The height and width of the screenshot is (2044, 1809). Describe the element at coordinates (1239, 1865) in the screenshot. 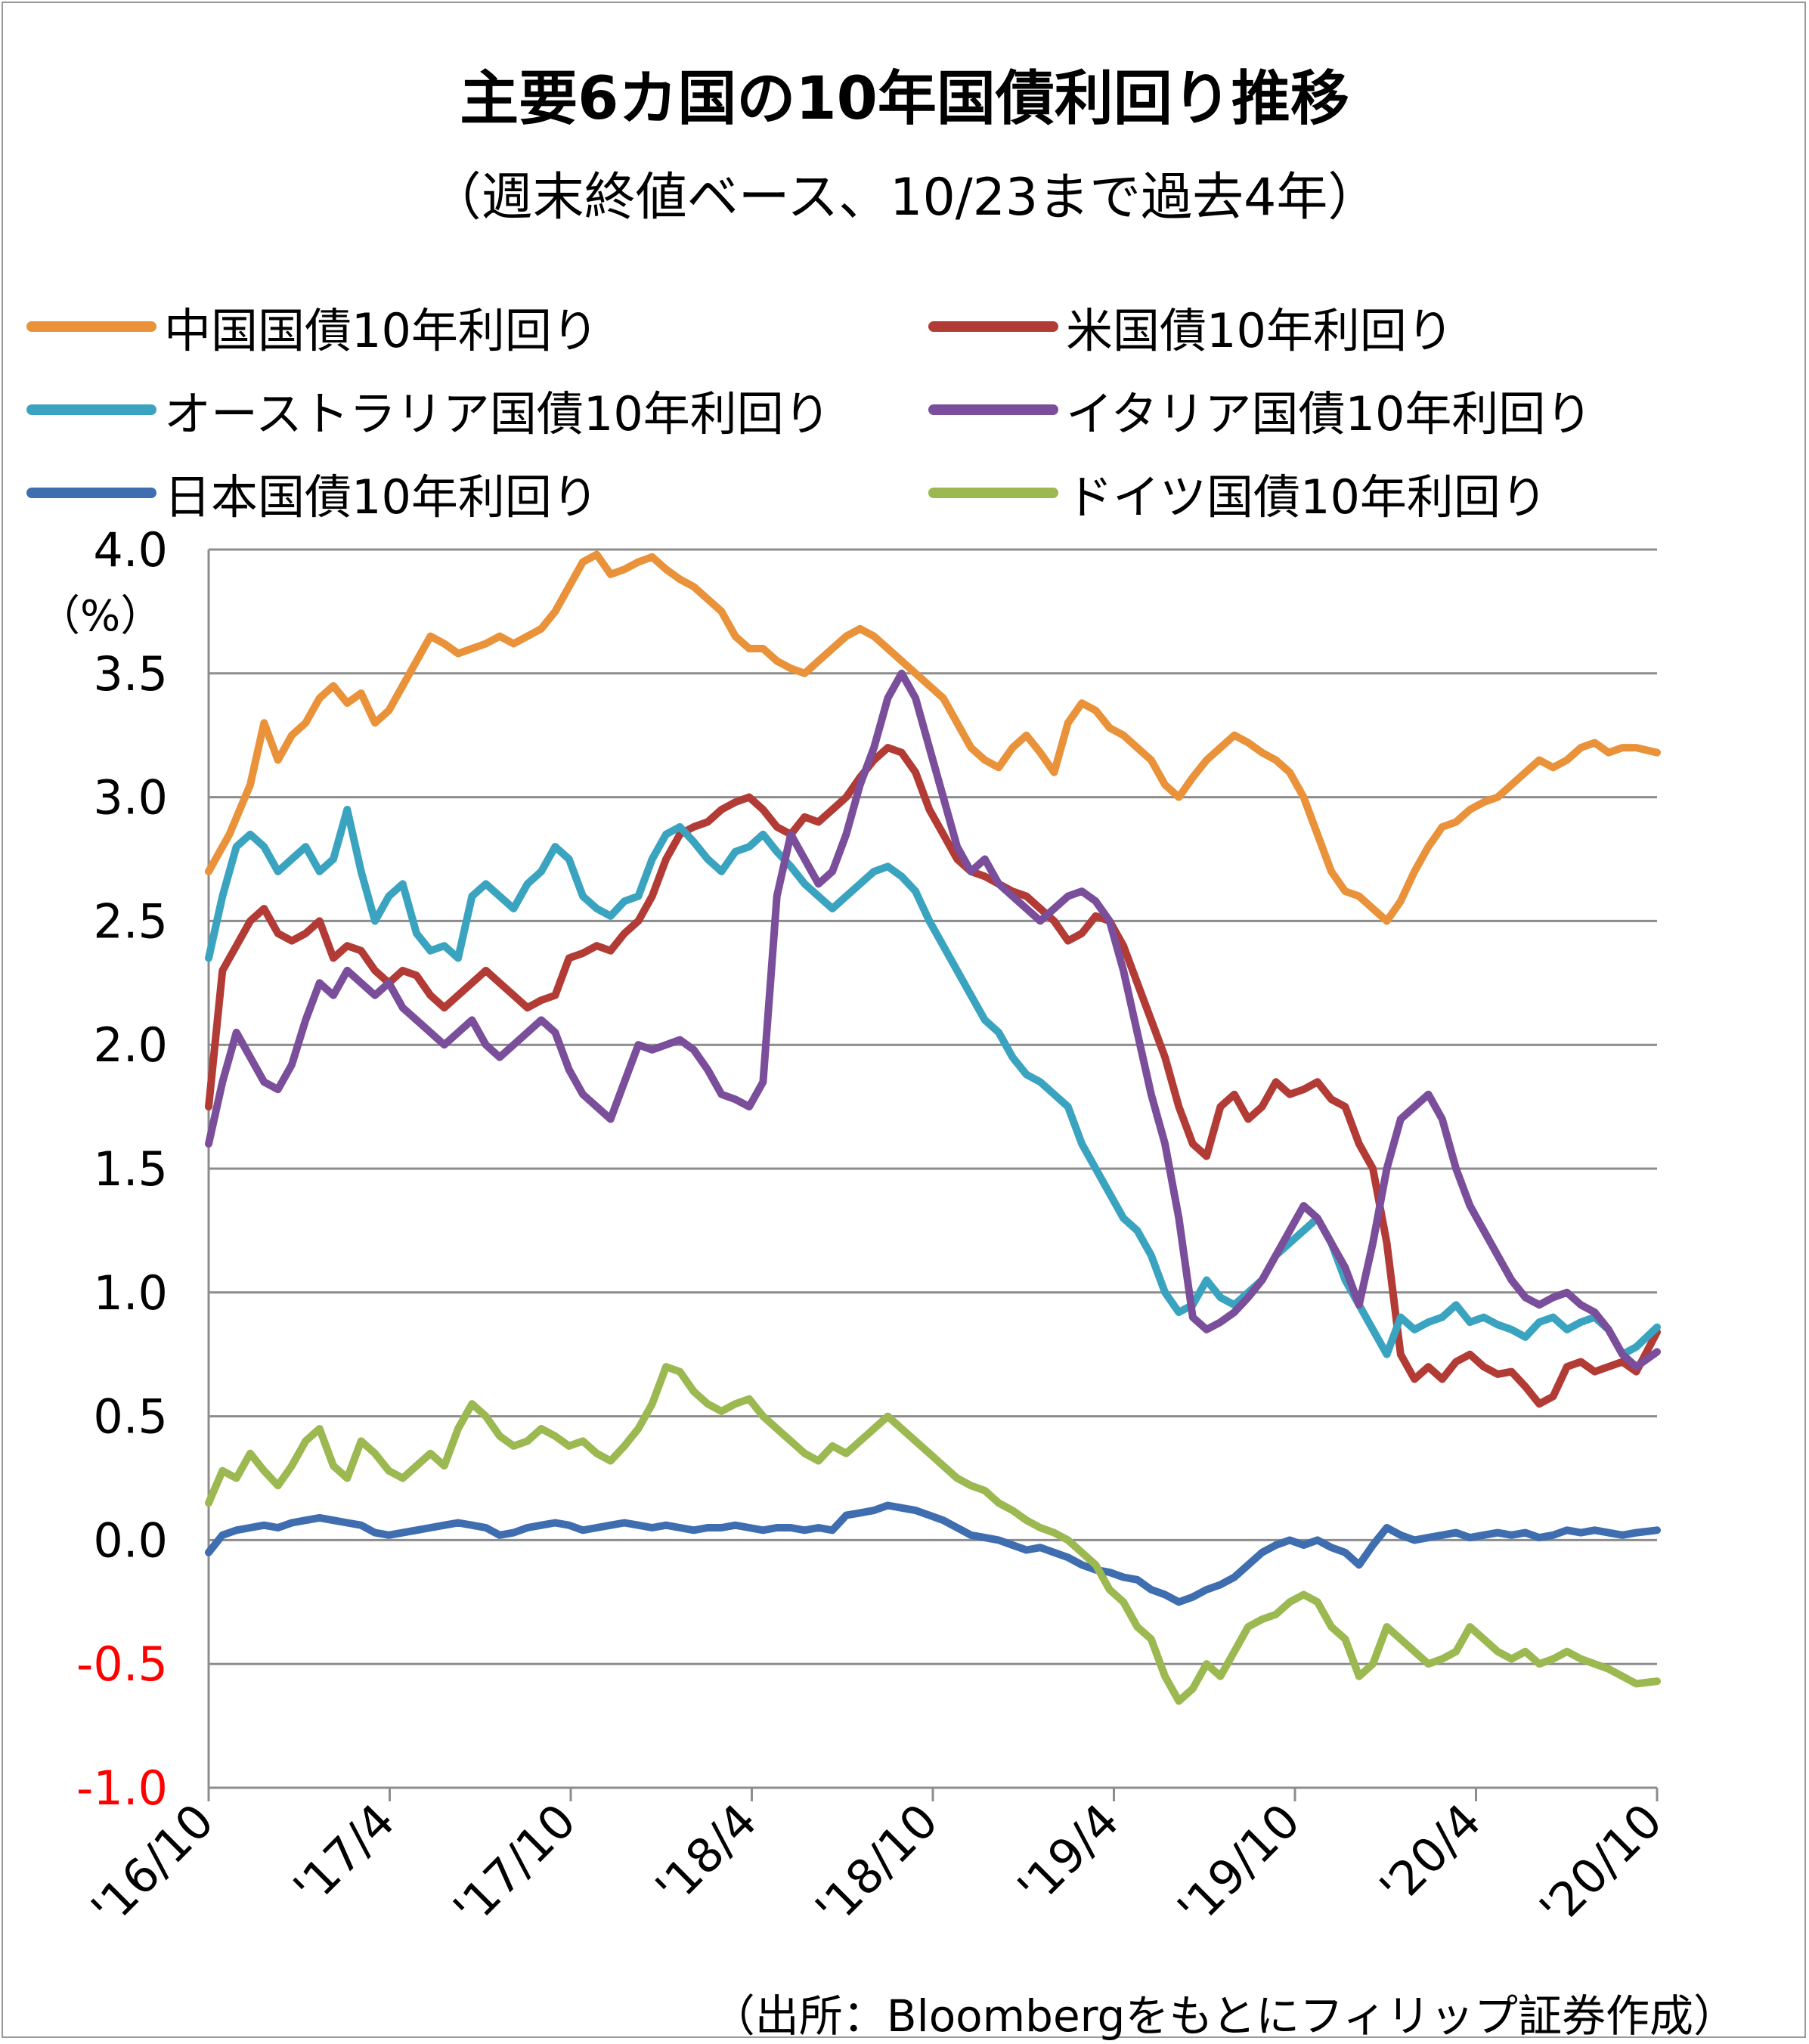

I see `x-tick-label: '19/10` at that location.